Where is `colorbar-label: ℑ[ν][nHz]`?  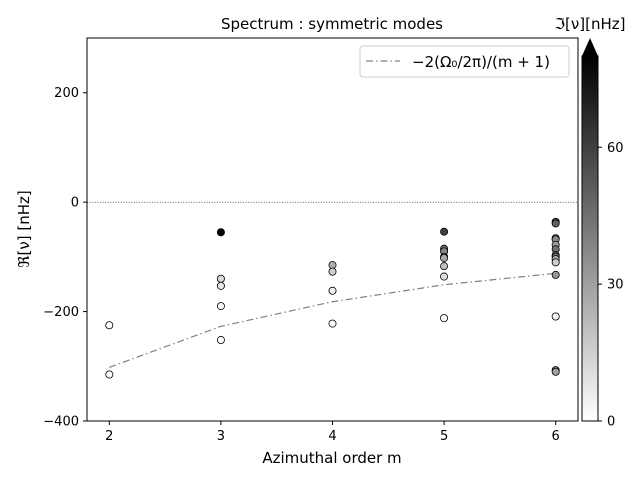
colorbar-label: ℑ[ν][nHz] is located at coordinates (590, 24).